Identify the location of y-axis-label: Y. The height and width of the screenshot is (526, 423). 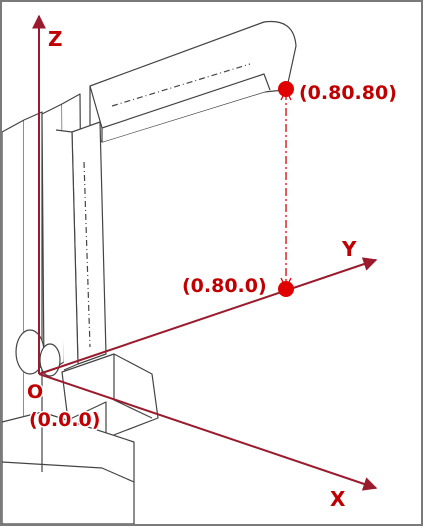
(349, 249).